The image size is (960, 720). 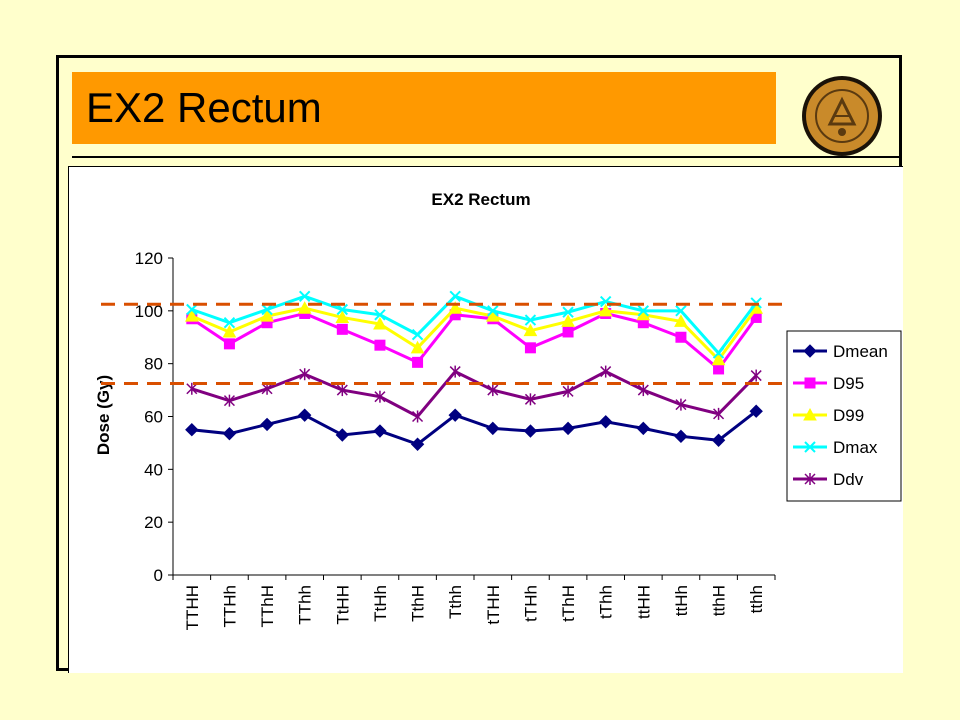 I want to click on x-tick-label: Tthh, so click(x=455, y=602).